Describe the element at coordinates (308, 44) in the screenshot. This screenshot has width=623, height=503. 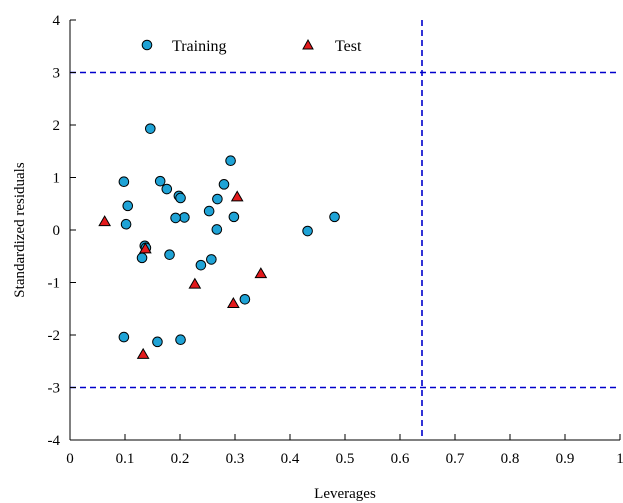
I see `legend-test-marker` at that location.